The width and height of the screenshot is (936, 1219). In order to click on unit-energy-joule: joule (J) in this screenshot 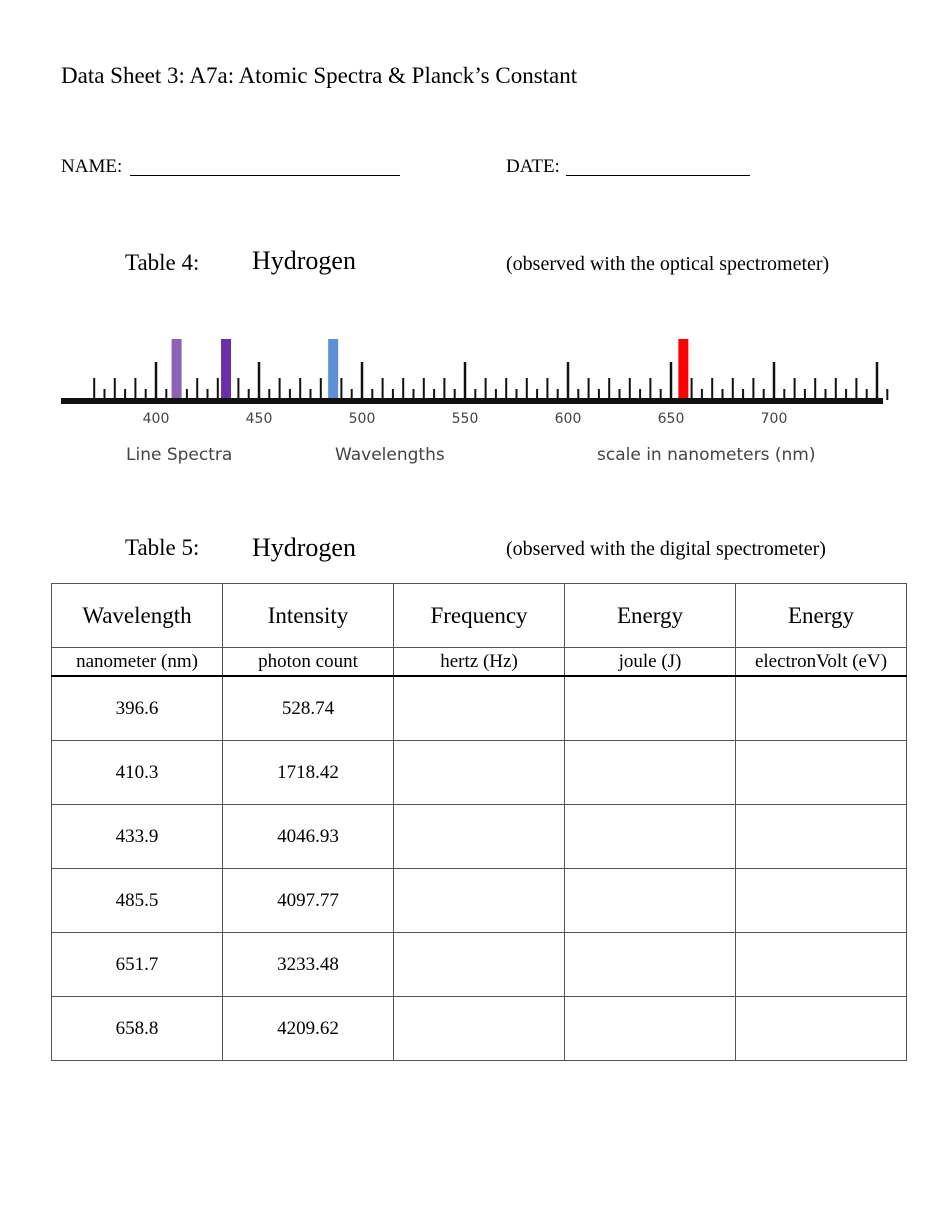, I will do `click(650, 662)`.